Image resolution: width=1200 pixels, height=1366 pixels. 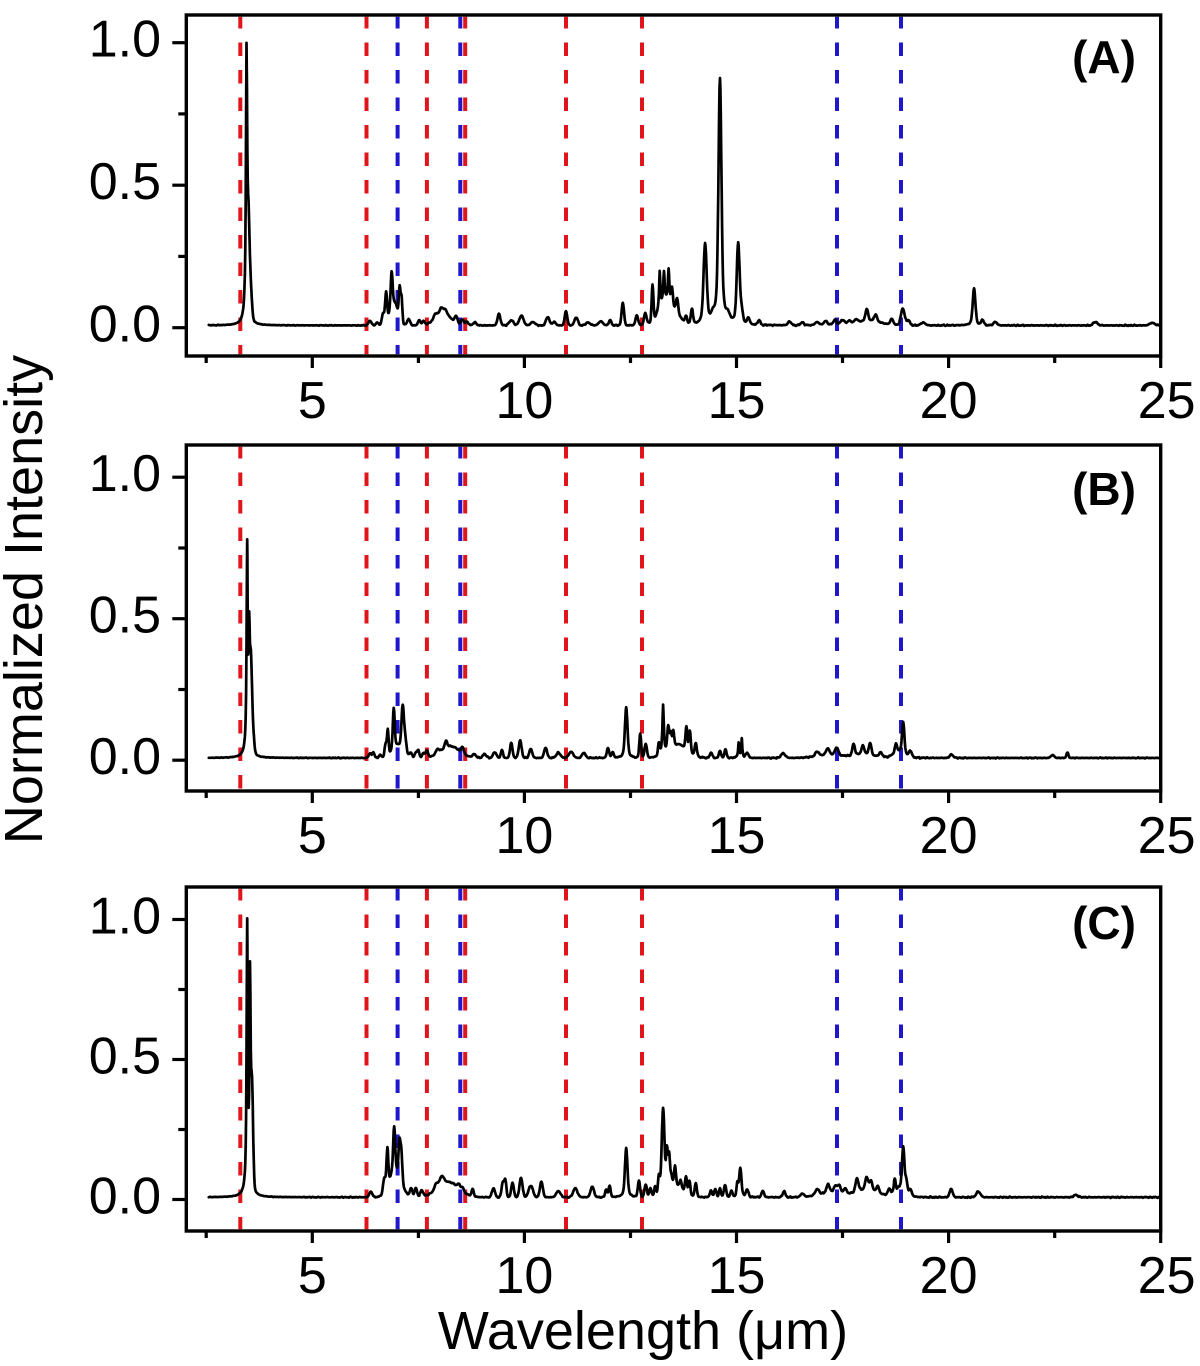 I want to click on svg-text: (B), so click(x=1104, y=489).